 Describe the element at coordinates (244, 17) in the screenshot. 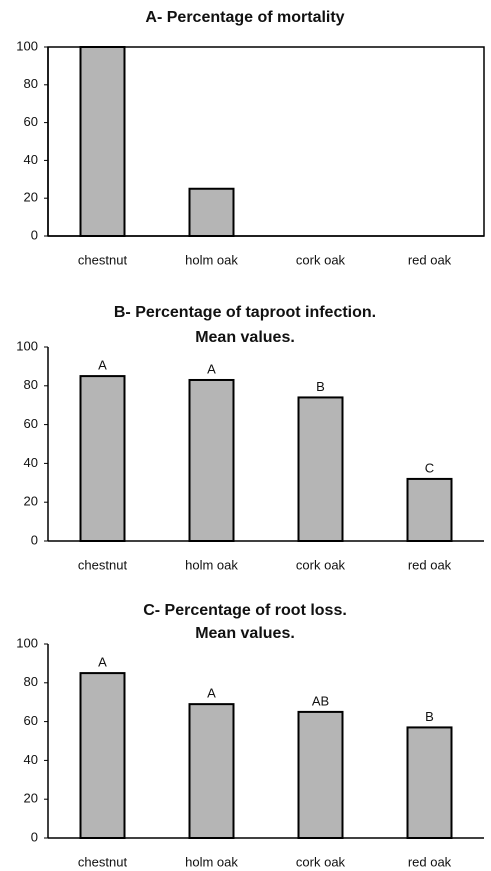

I see `chart-title: A- Percentage of mortality` at that location.